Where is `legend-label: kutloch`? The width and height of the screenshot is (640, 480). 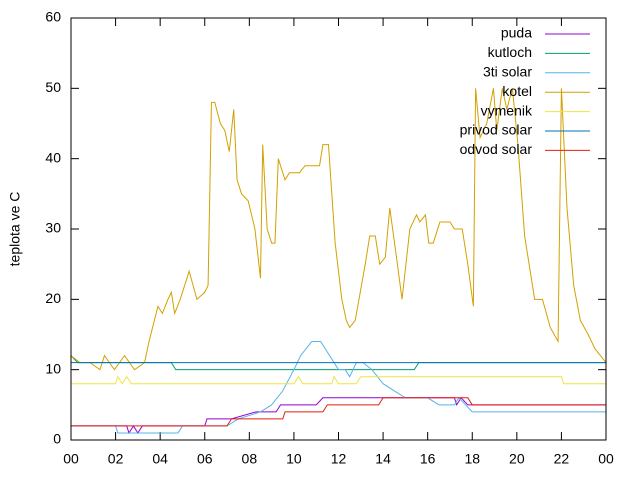 legend-label: kutloch is located at coordinates (510, 52).